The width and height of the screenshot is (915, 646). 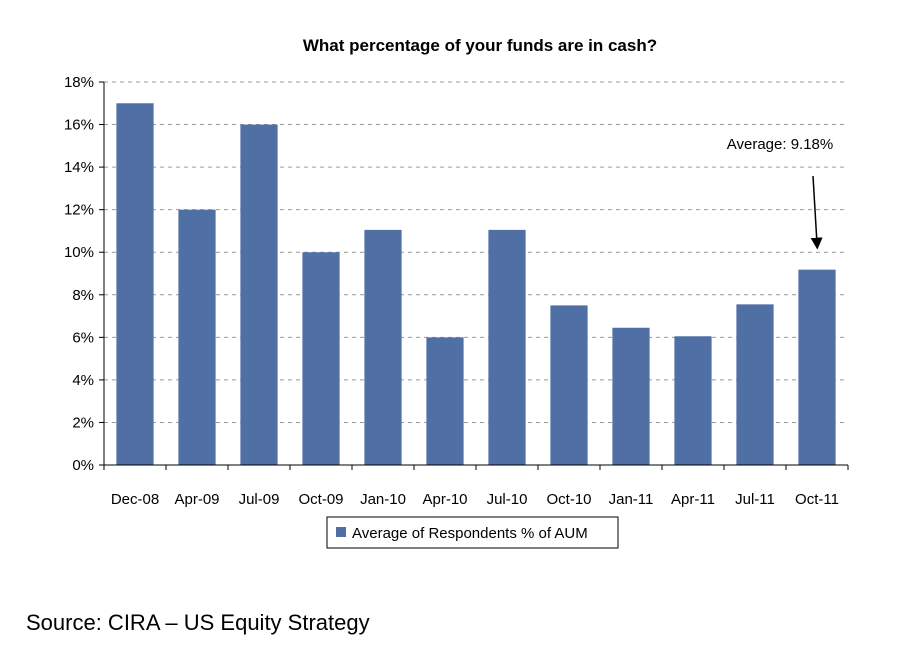 I want to click on y-tick-label: 8%, so click(x=83, y=295).